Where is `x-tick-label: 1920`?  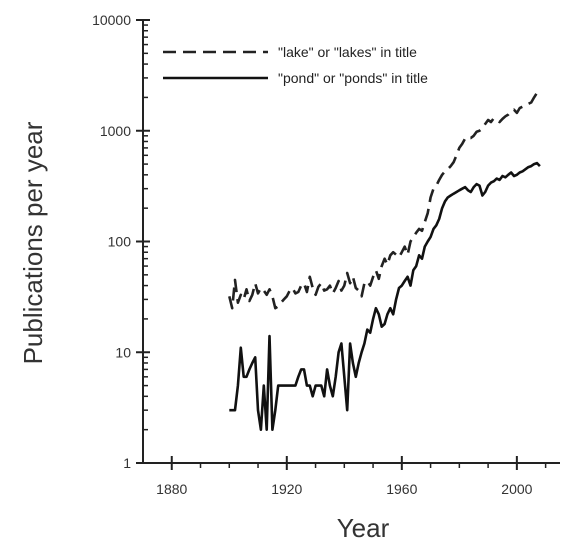 x-tick-label: 1920 is located at coordinates (286, 489).